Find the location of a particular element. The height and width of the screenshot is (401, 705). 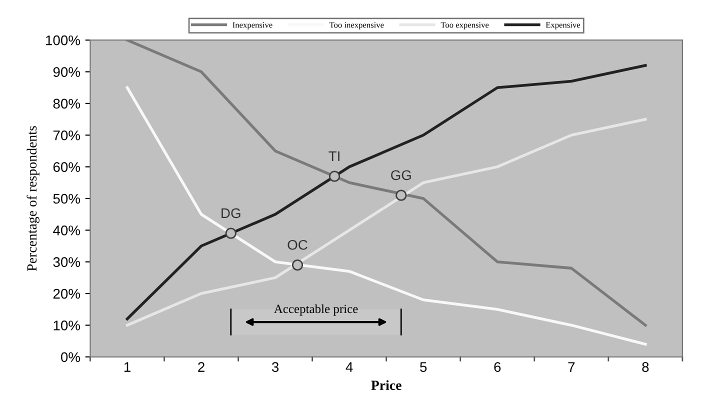

y-tick-label: 10% is located at coordinates (67, 325).